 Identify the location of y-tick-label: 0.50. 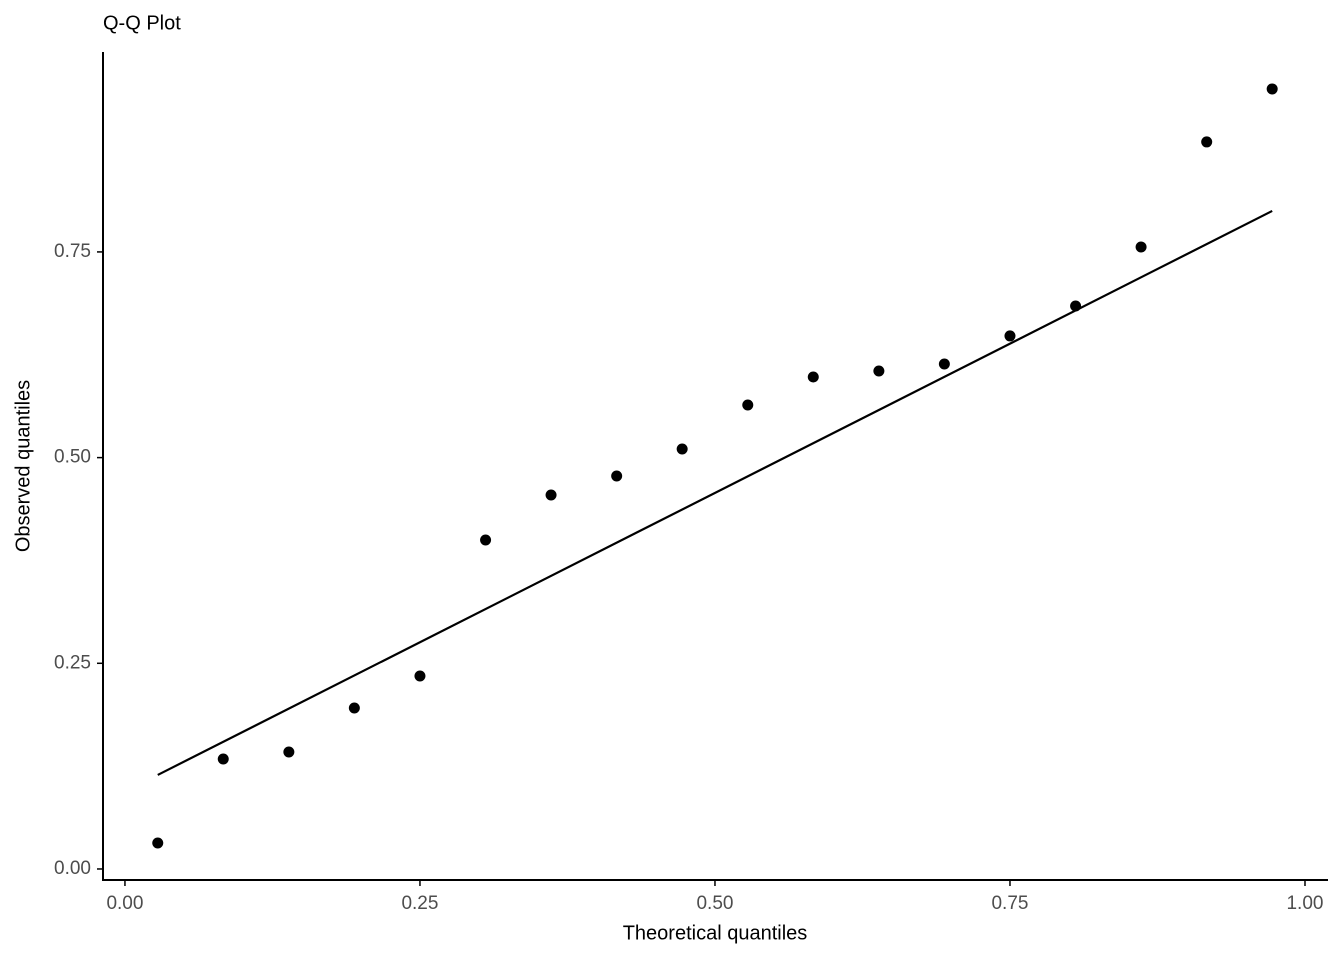
(72, 457).